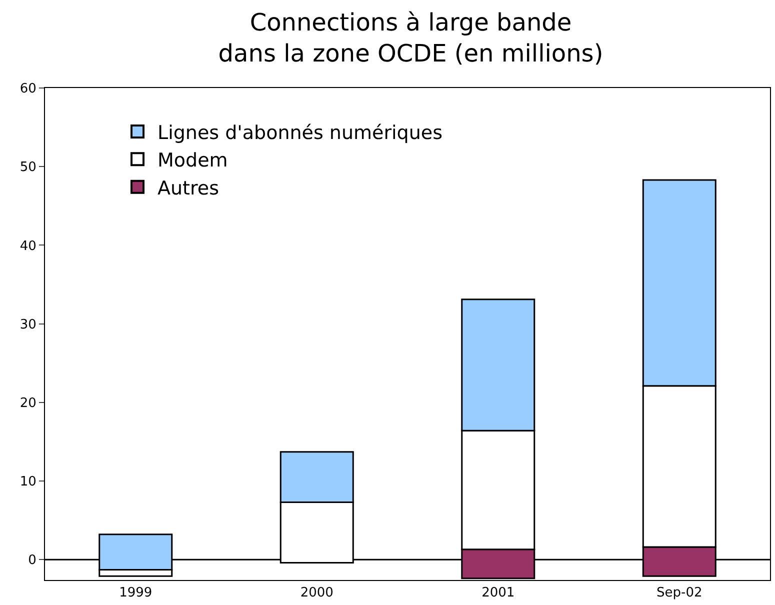  What do you see at coordinates (28, 403) in the screenshot?
I see `y-tick-label: 20` at bounding box center [28, 403].